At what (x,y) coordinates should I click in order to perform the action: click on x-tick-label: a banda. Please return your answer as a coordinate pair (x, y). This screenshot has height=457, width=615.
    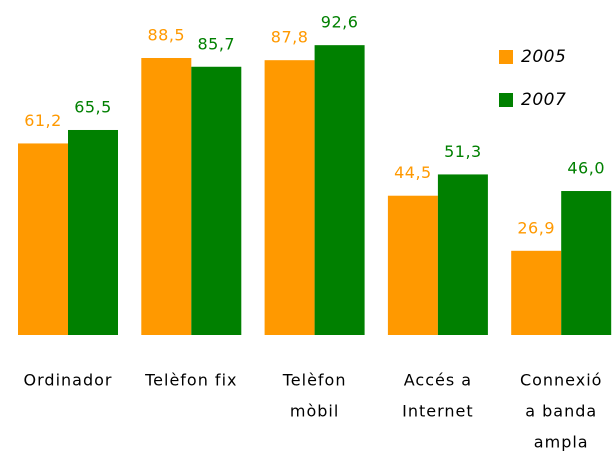
    Looking at the image, I should click on (561, 411).